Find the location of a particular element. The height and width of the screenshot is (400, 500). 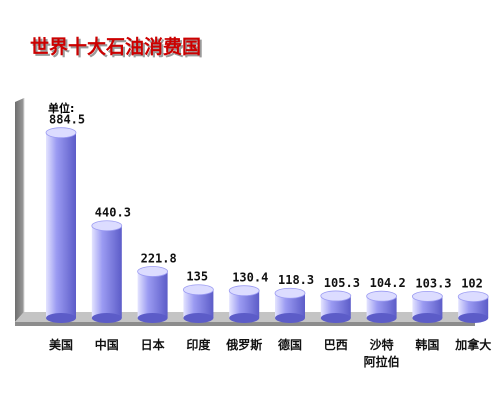

category-label-5: 俄罗斯 is located at coordinates (243, 344).